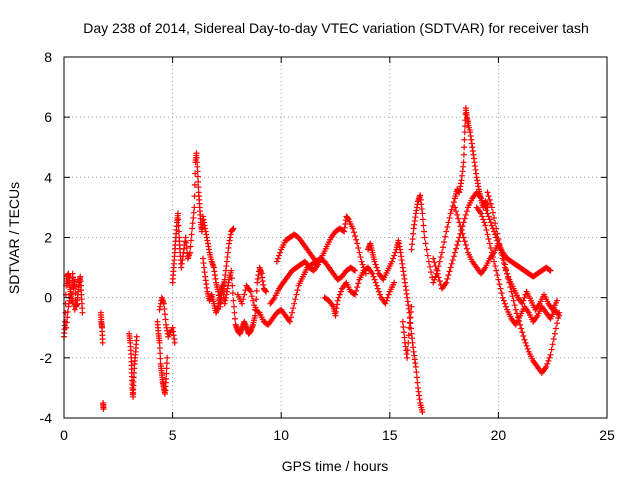 This screenshot has width=640, height=480. Describe the element at coordinates (46, 358) in the screenshot. I see `y-tick-label: -2` at that location.